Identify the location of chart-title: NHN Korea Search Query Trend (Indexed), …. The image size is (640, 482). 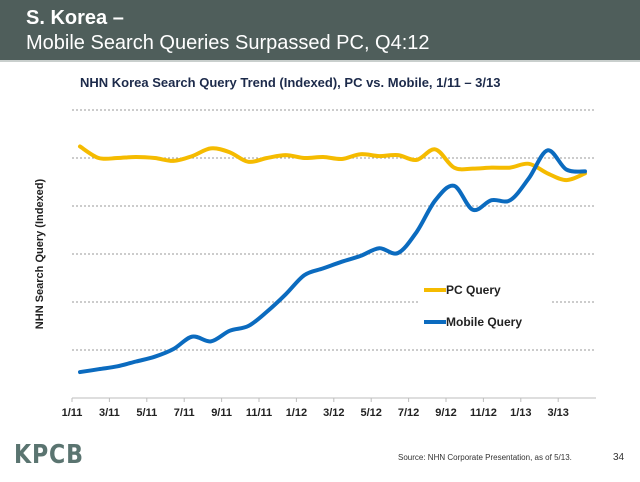
(290, 82).